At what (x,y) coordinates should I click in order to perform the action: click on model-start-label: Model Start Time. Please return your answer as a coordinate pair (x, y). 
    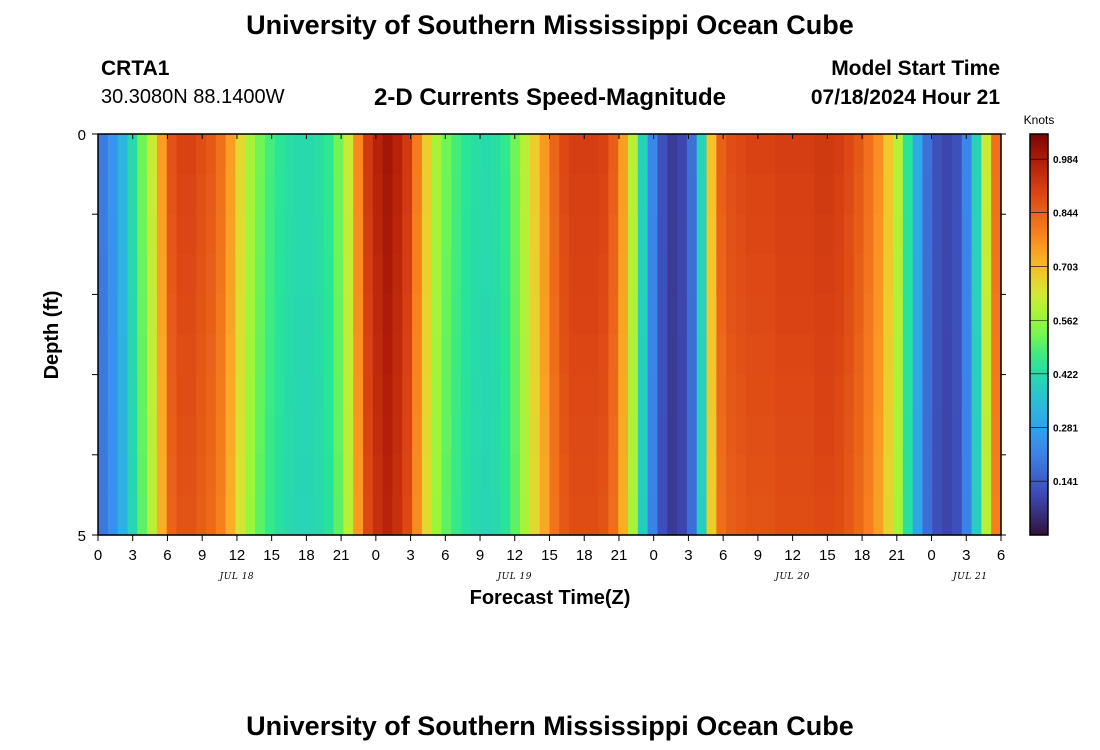
    Looking at the image, I should click on (915, 68).